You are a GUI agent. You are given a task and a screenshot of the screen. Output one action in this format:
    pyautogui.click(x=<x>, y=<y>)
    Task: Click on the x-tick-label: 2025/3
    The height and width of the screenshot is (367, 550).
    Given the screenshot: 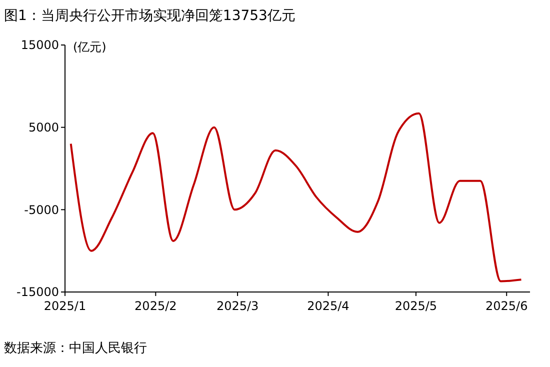 What is the action you would take?
    pyautogui.click(x=237, y=306)
    